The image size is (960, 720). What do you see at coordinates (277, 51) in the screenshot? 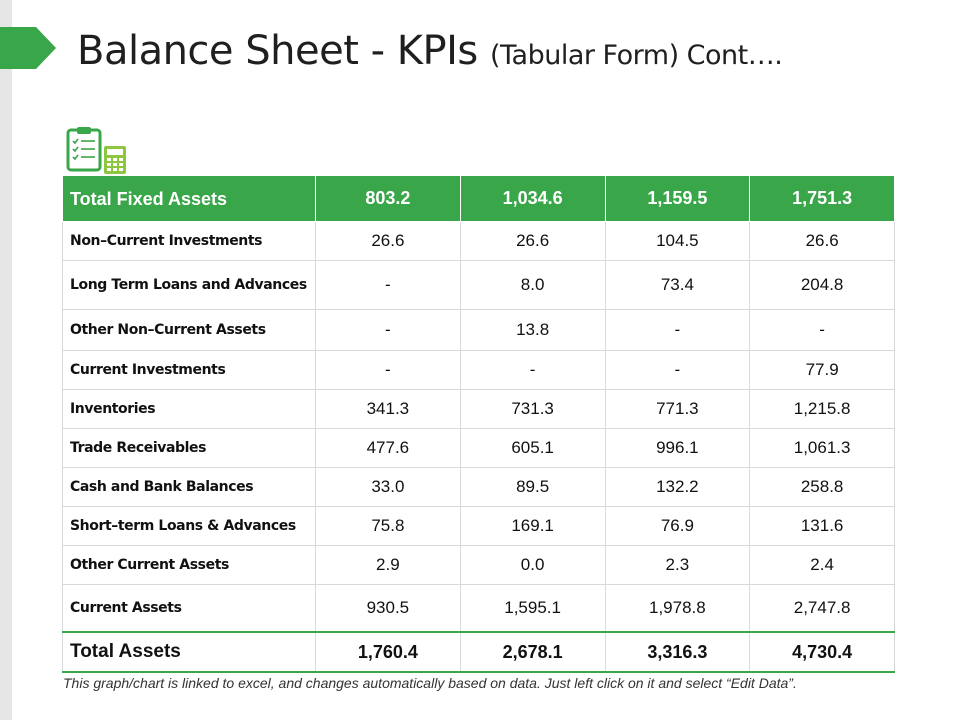
I see `title-main: Balance Sheet - KPIs` at bounding box center [277, 51].